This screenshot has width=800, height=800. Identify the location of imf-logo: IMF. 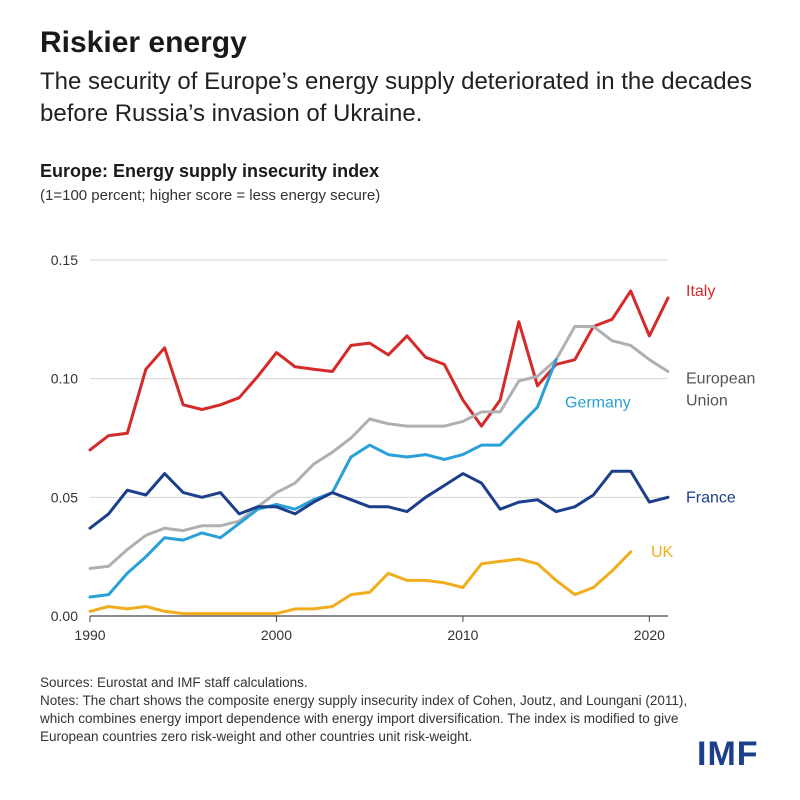
(728, 754).